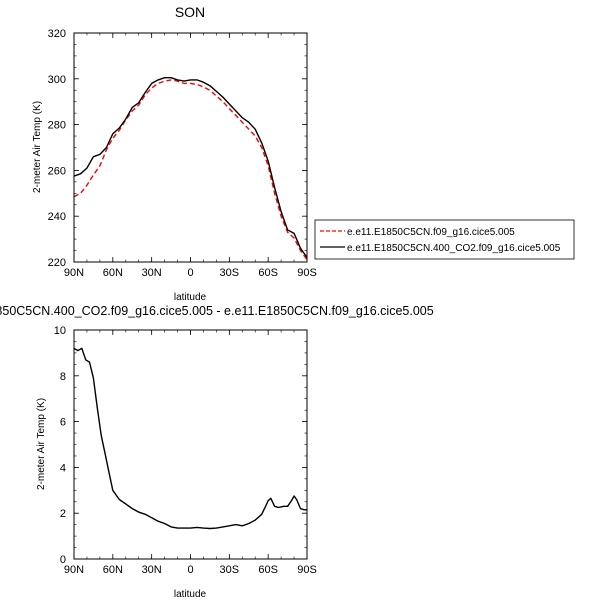  What do you see at coordinates (307, 273) in the screenshot?
I see `top-x-tick-label: 90S` at bounding box center [307, 273].